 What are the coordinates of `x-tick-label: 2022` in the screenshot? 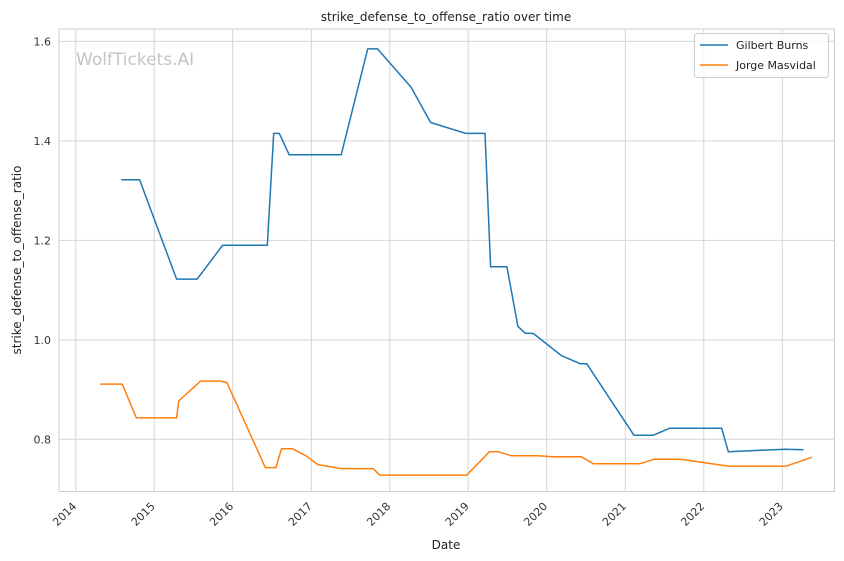 It's located at (692, 514).